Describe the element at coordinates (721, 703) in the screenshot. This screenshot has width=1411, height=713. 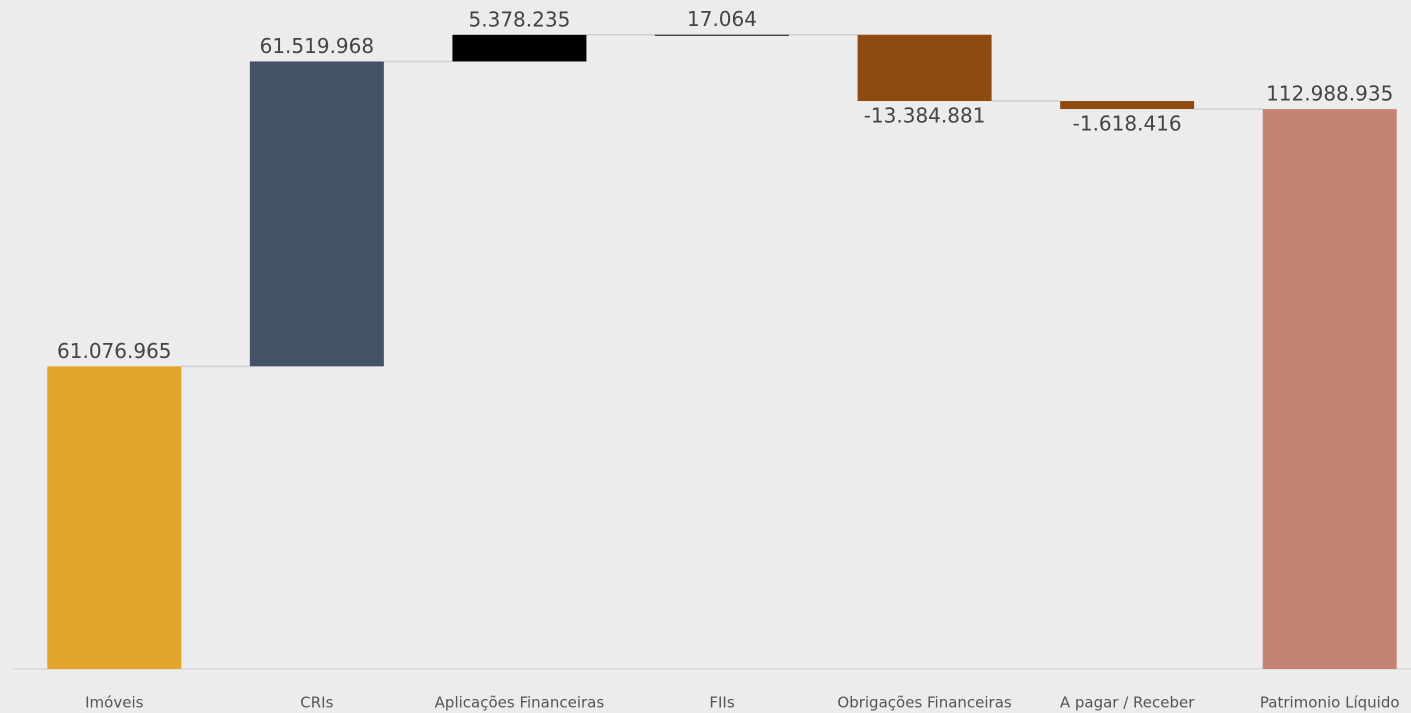
I see `x-tick-label: FIIs` at that location.